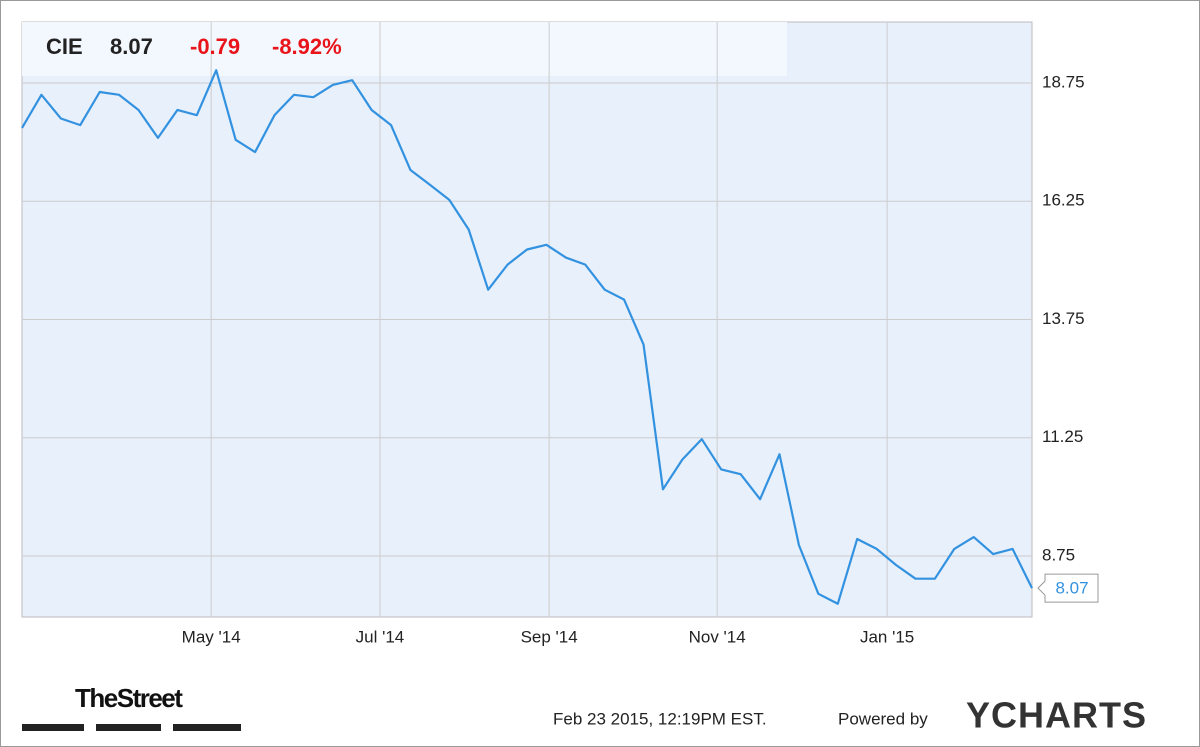  Describe the element at coordinates (64, 46) in the screenshot. I see `ticker: CIE` at that location.